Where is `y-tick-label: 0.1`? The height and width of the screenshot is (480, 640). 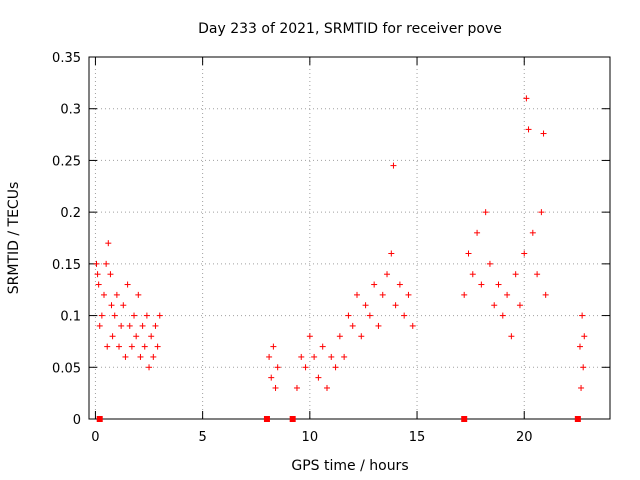 y-tick-label: 0.1 is located at coordinates (70, 317).